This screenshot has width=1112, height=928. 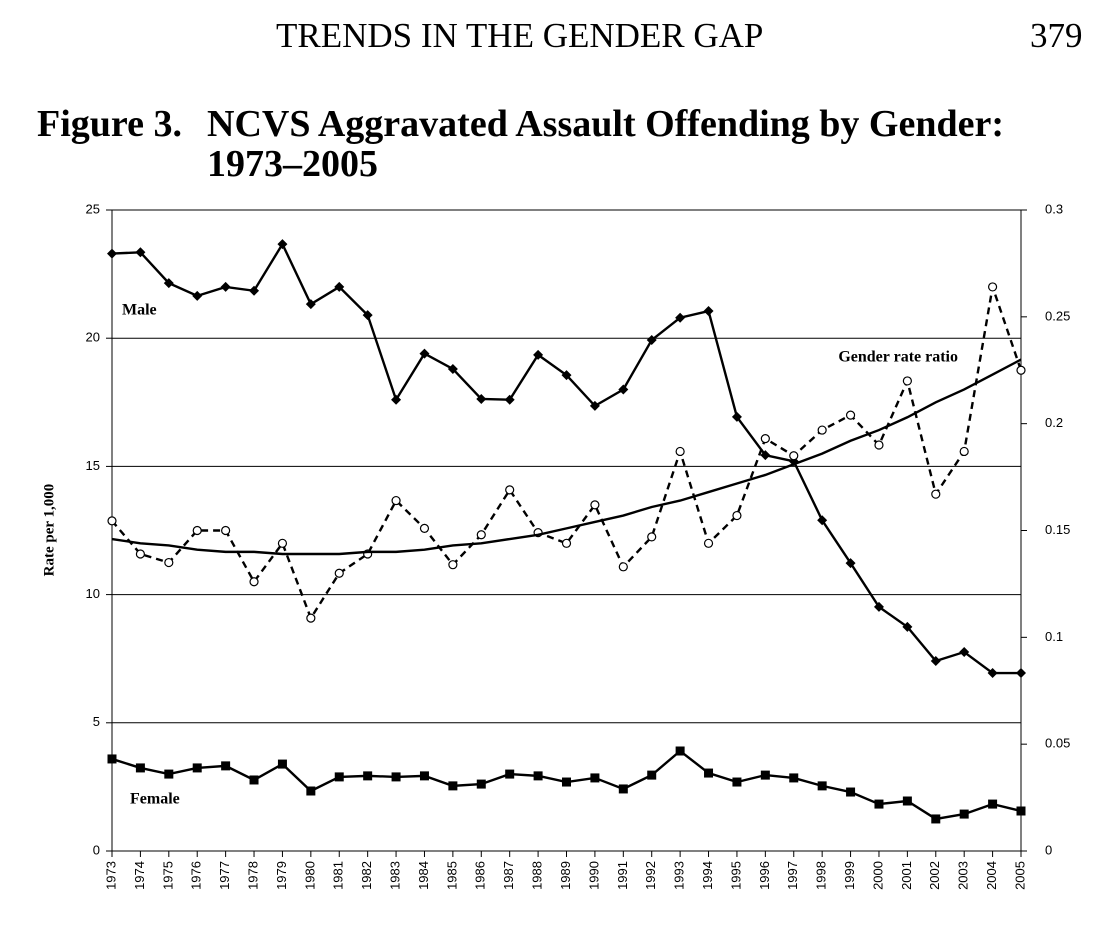 I want to click on x-tick-label: 1999, so click(x=849, y=875).